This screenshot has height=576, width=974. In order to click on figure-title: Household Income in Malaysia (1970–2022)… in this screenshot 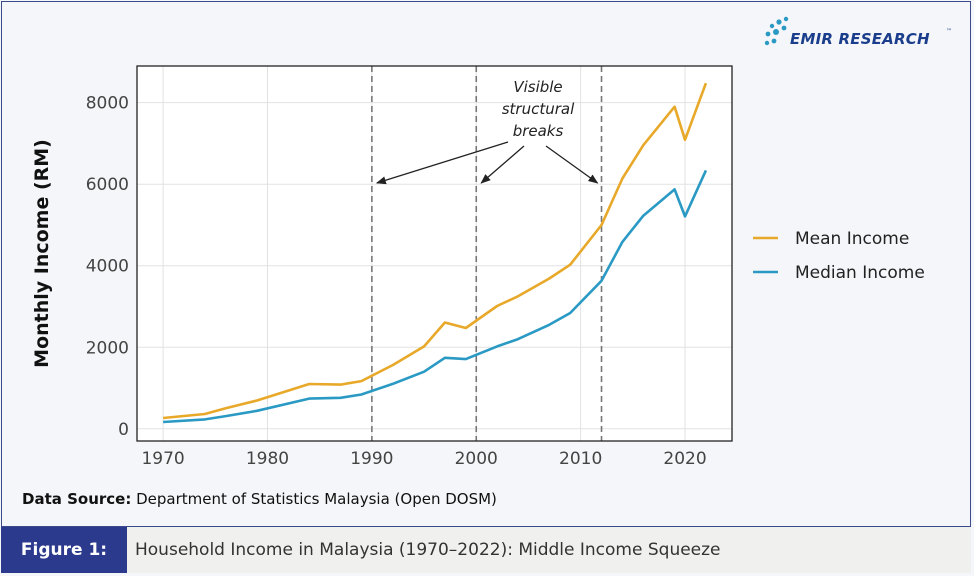, I will do `click(428, 550)`.